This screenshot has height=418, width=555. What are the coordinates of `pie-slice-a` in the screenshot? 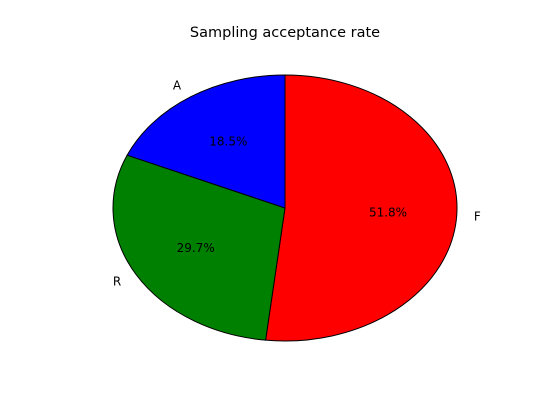 It's located at (206, 141).